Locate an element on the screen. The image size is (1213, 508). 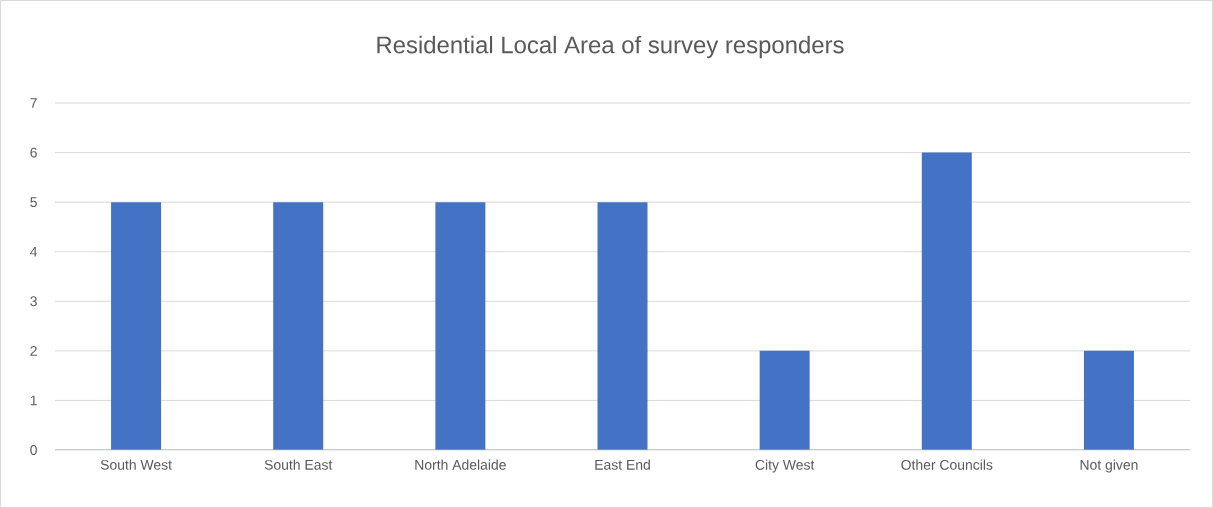
y-tick-label: 5 is located at coordinates (33, 202).